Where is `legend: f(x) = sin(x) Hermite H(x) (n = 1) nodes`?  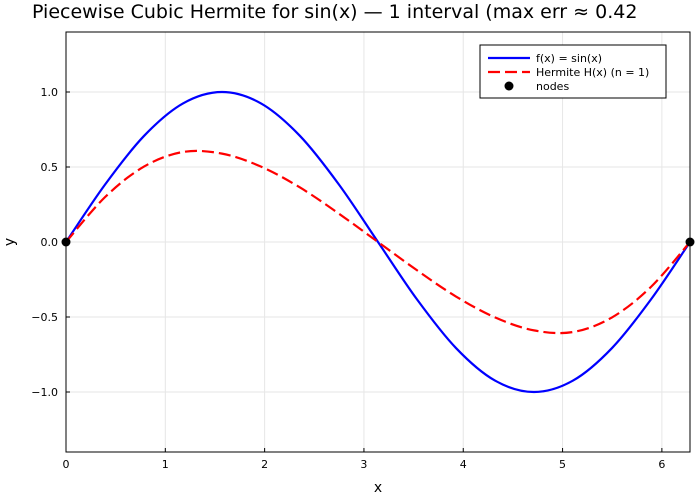
legend: f(x) = sin(x) Hermite H(x) (n = 1) nodes is located at coordinates (573, 71).